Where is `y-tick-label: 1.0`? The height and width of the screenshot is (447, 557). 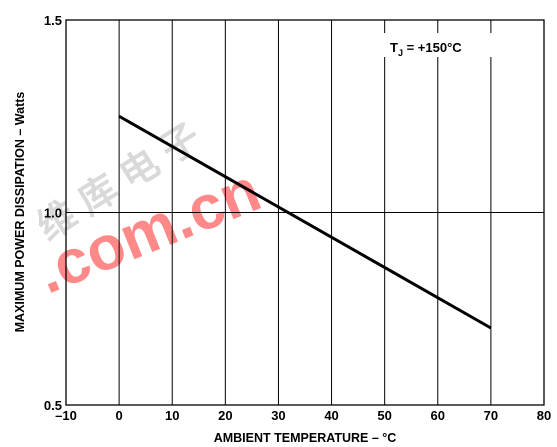
y-tick-label: 1.0 is located at coordinates (53, 213).